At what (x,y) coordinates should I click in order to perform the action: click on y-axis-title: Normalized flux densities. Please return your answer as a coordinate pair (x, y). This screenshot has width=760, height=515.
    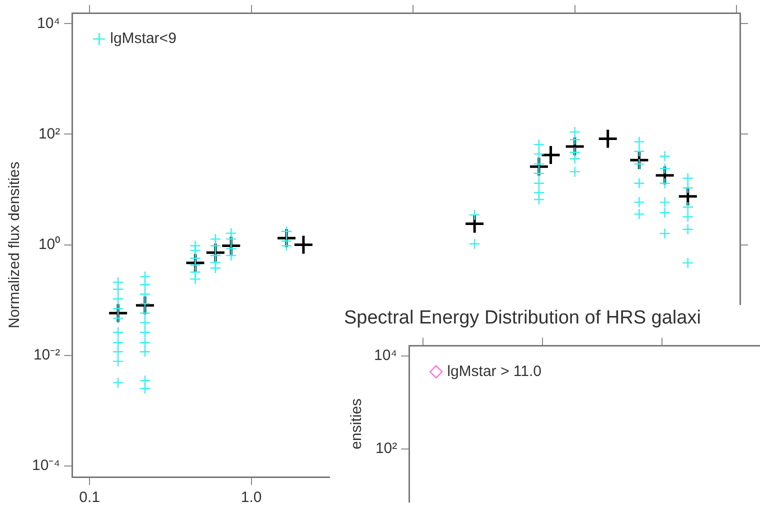
    Looking at the image, I should click on (15, 245).